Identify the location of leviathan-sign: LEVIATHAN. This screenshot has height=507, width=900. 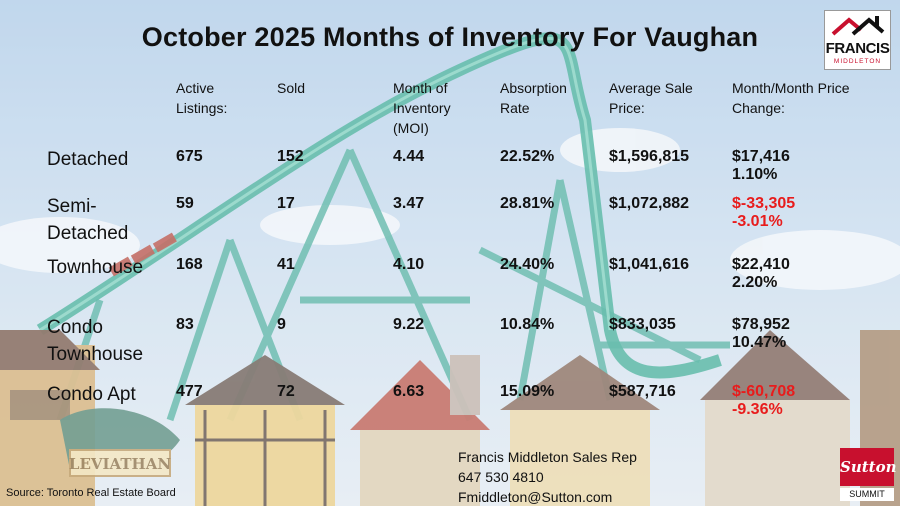
(120, 464).